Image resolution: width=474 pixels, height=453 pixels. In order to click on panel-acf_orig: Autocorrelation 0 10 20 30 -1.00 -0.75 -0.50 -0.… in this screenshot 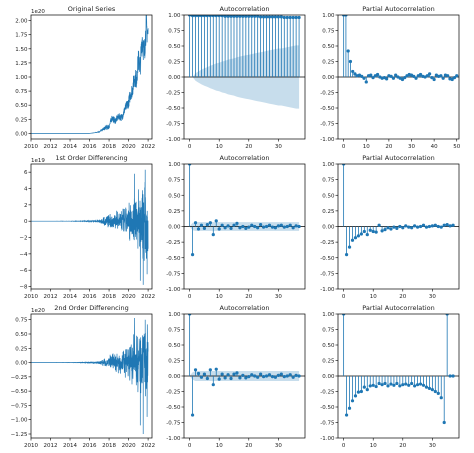, I will do `click(236, 77)`.